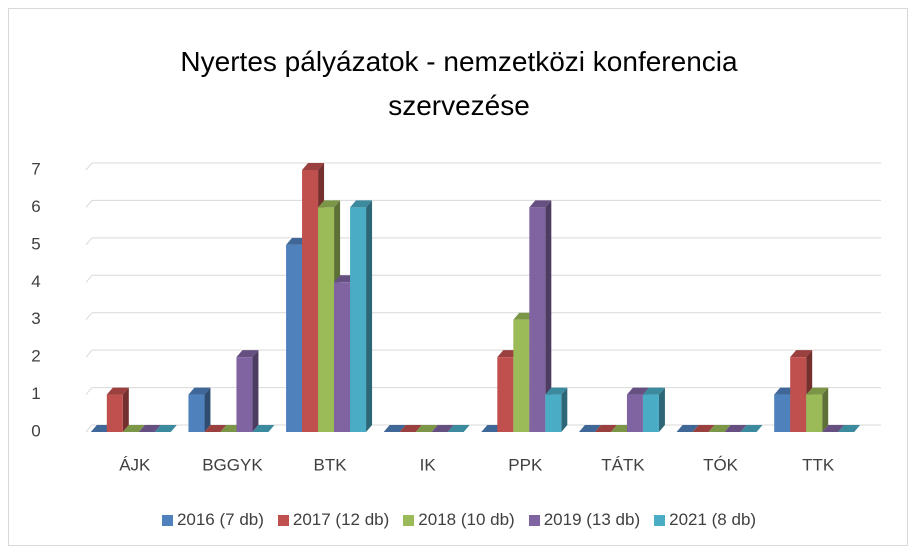  I want to click on legend-item: 2017 (12 db), so click(333, 520).